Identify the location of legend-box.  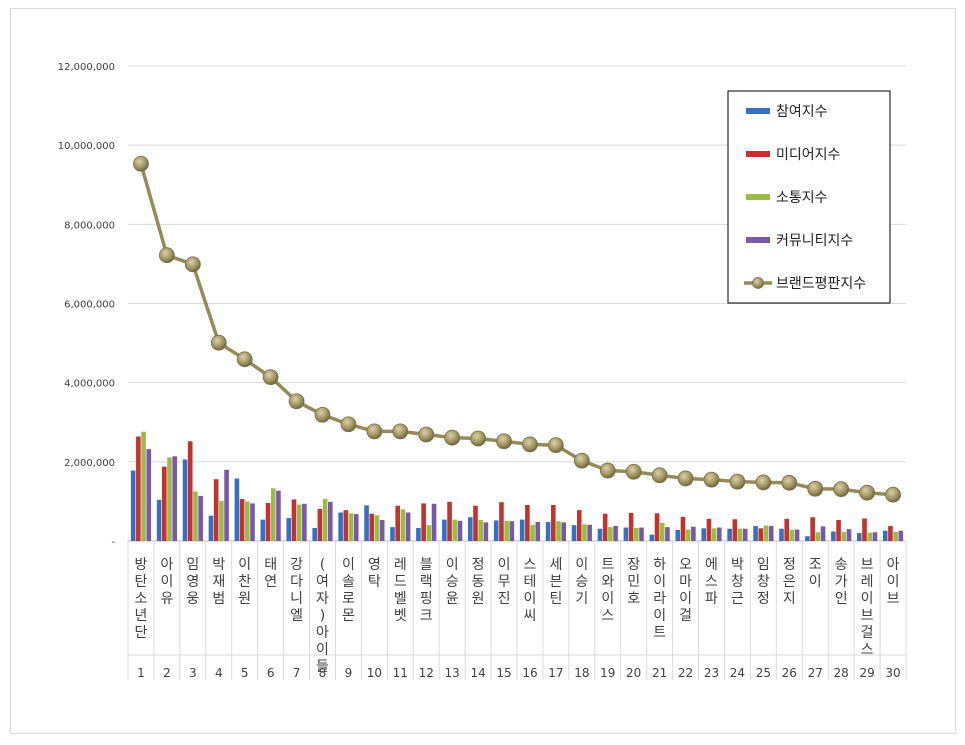
(809, 197).